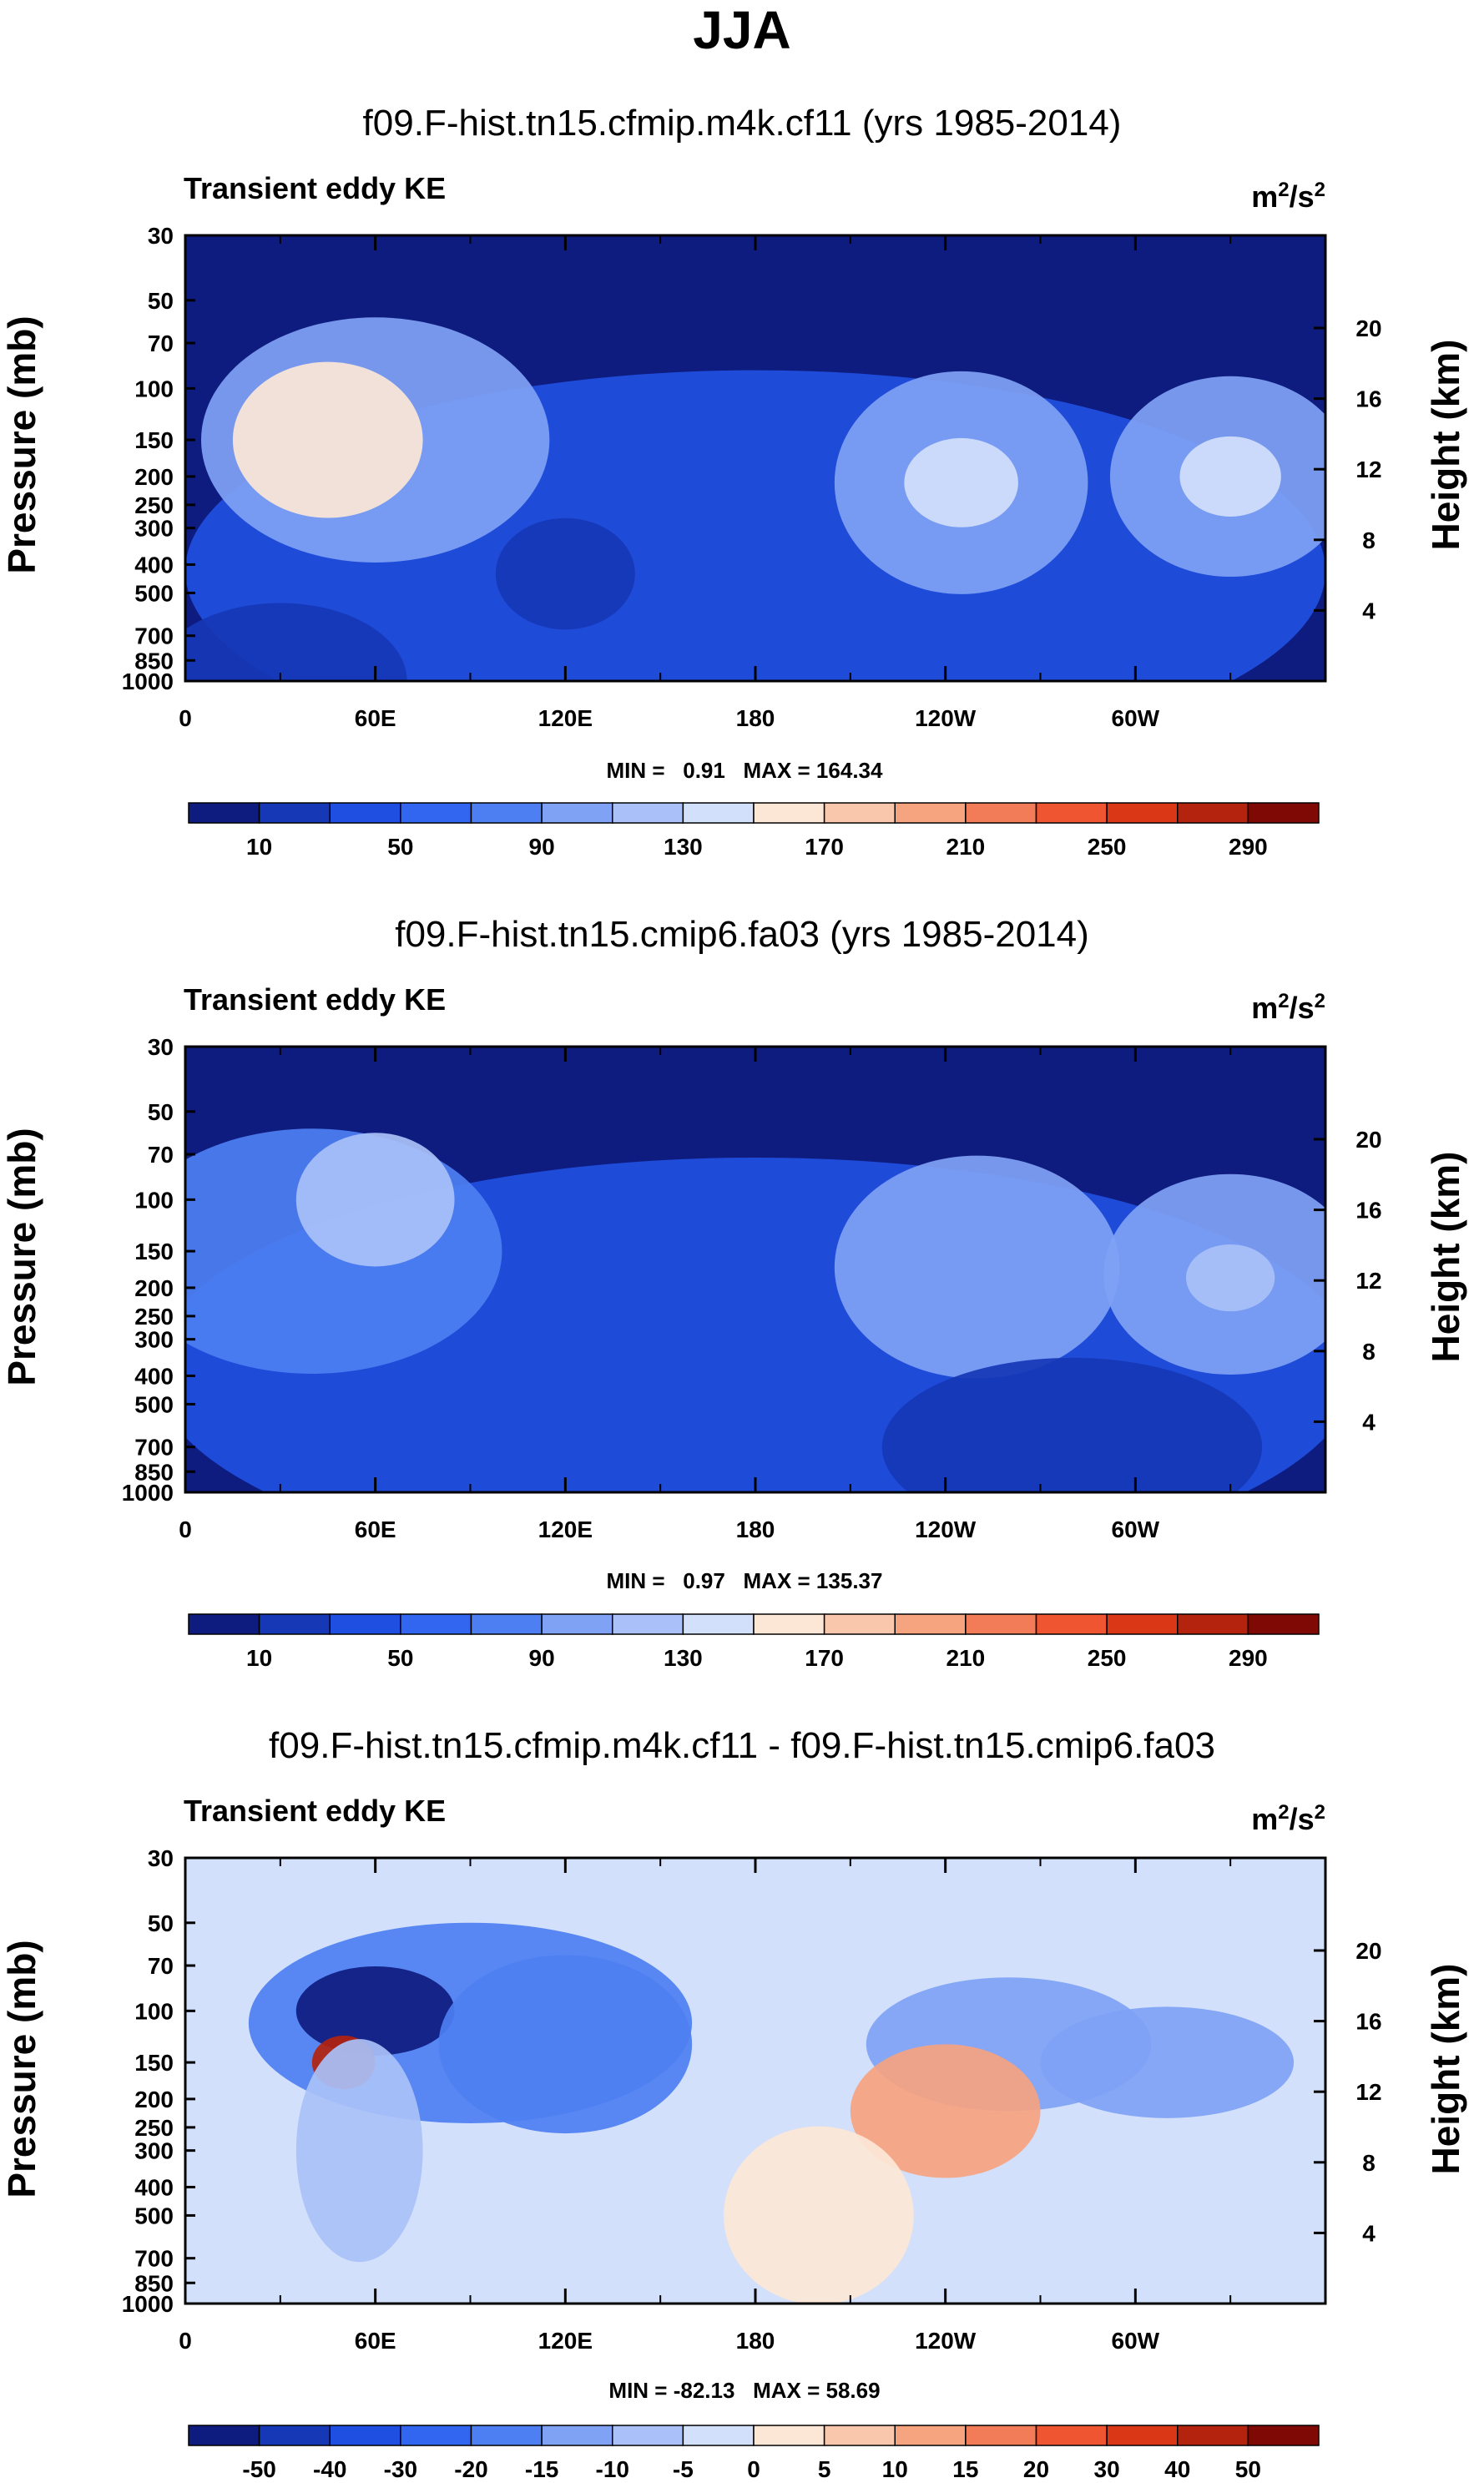  What do you see at coordinates (753, 2469) in the screenshot?
I see `colorbar-label: 0` at bounding box center [753, 2469].